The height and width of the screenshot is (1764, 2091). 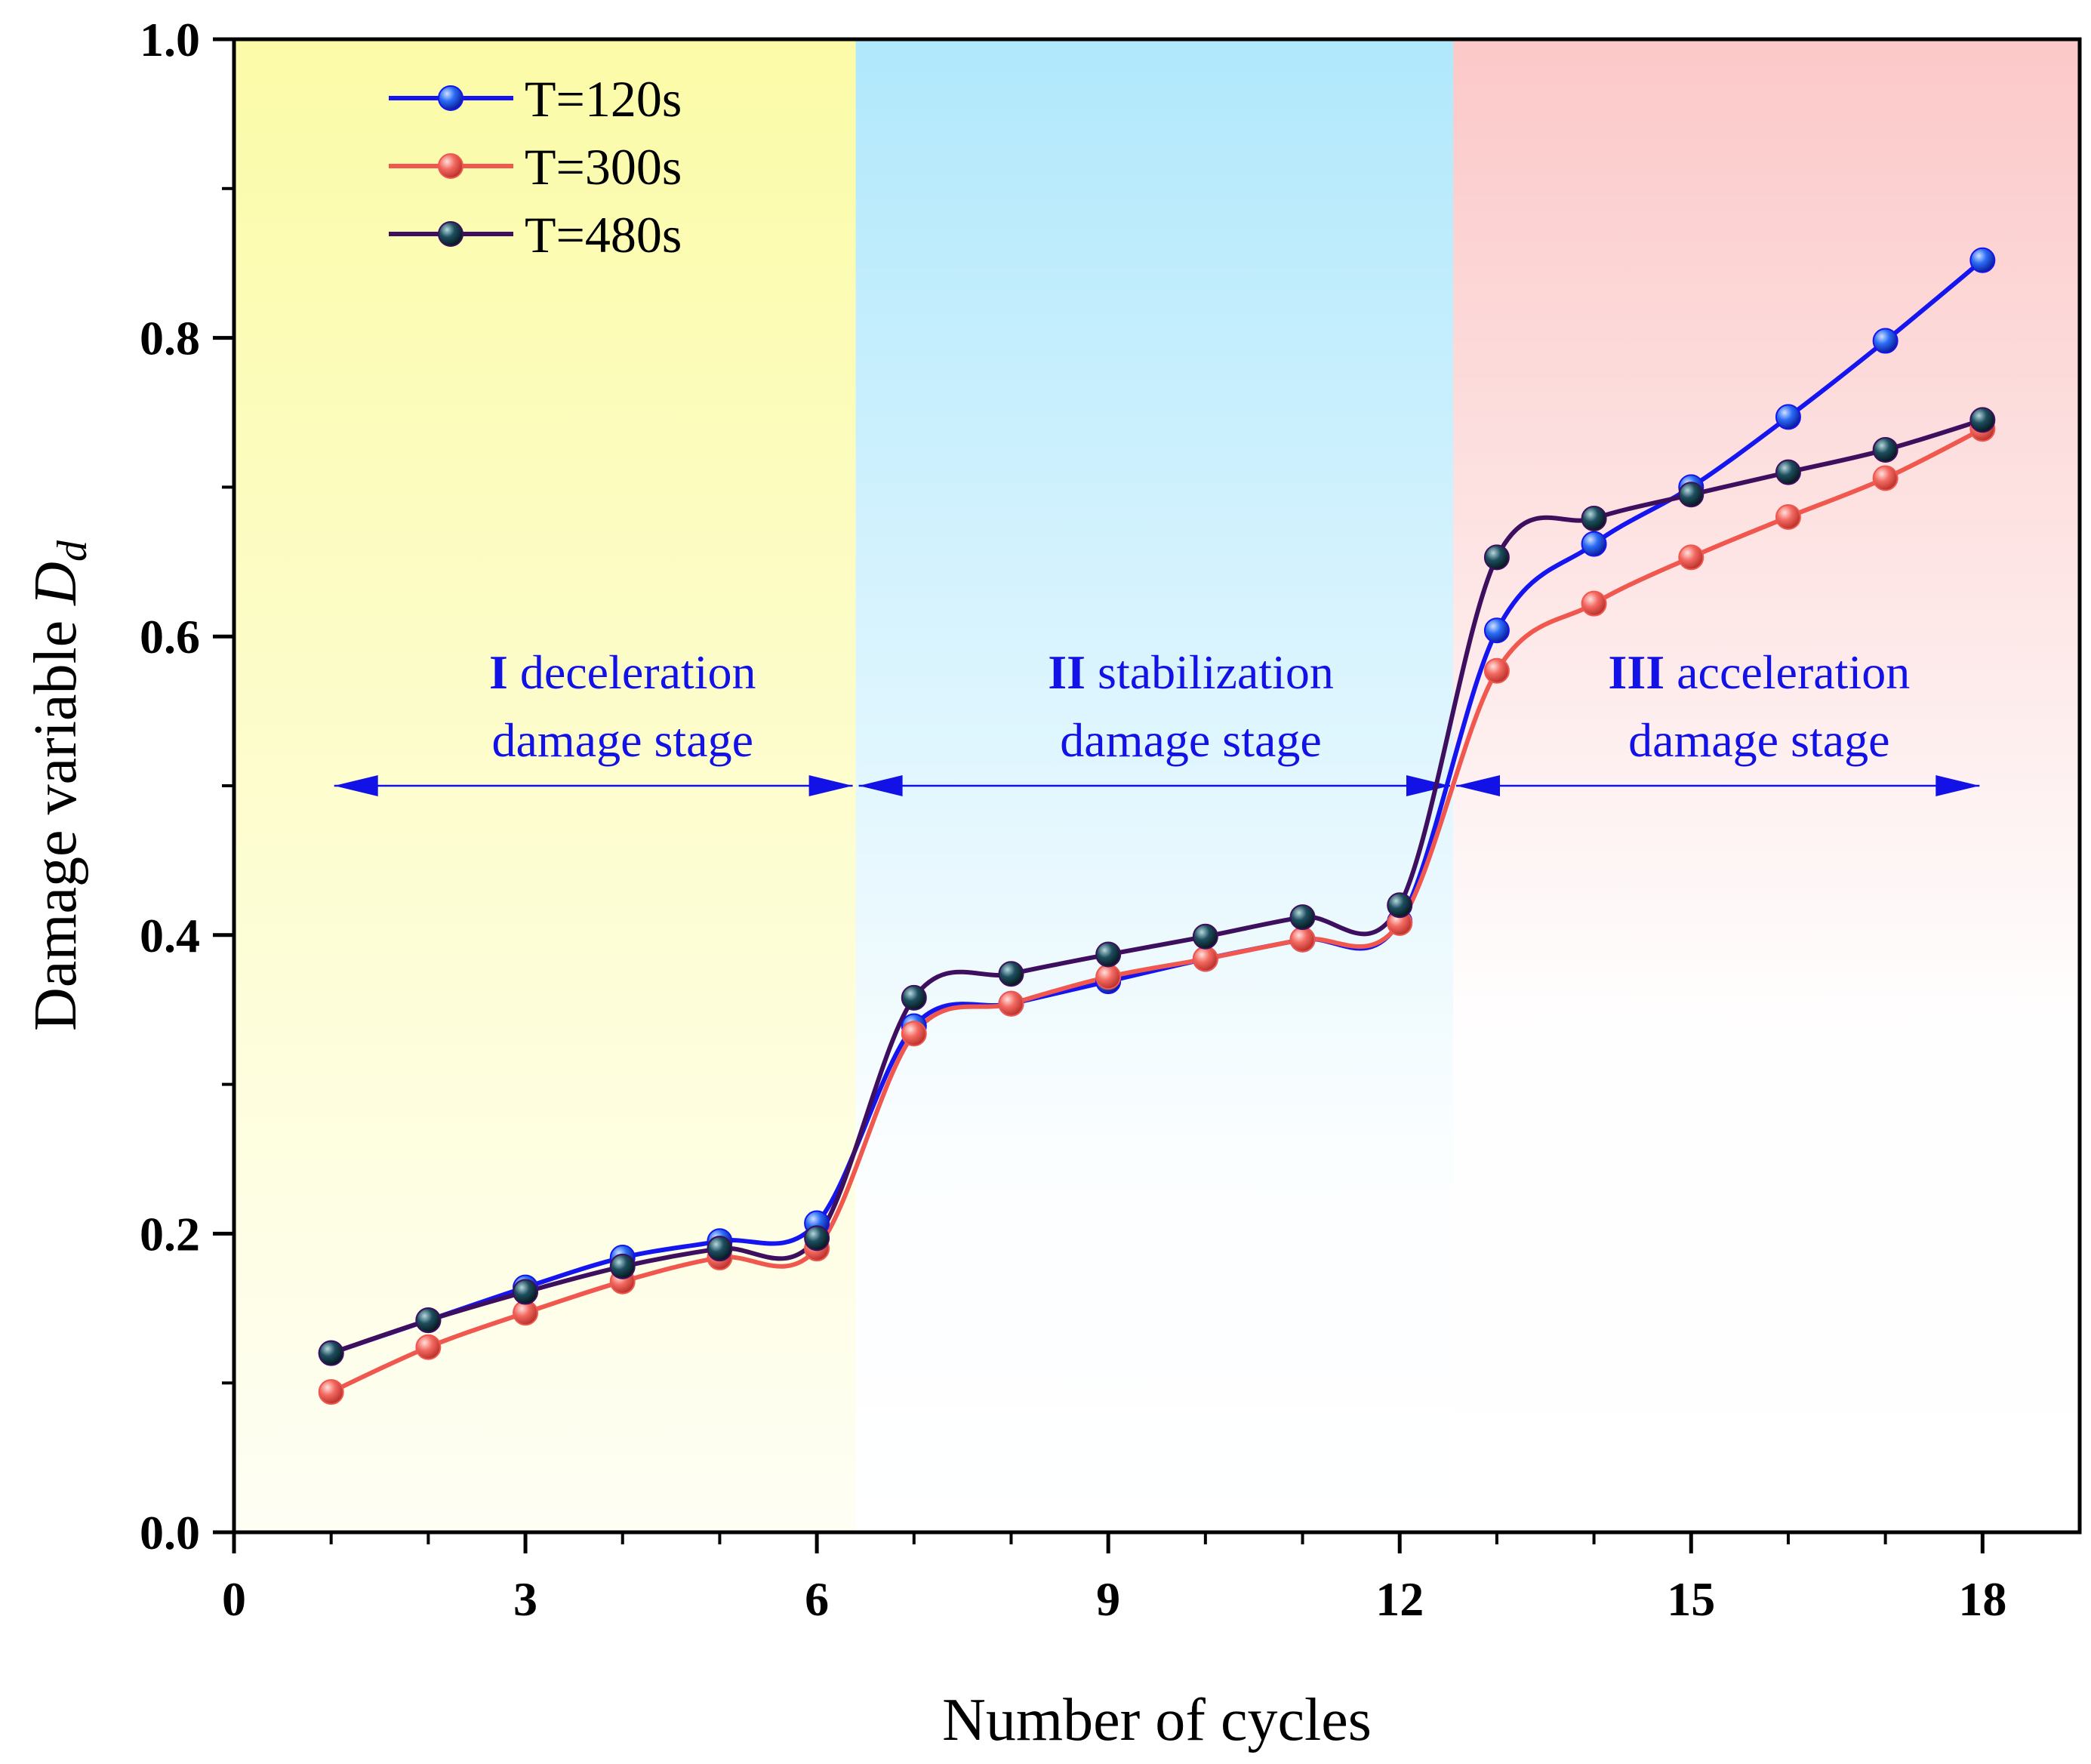 I want to click on stage-title-3: III acceleration, so click(x=1759, y=672).